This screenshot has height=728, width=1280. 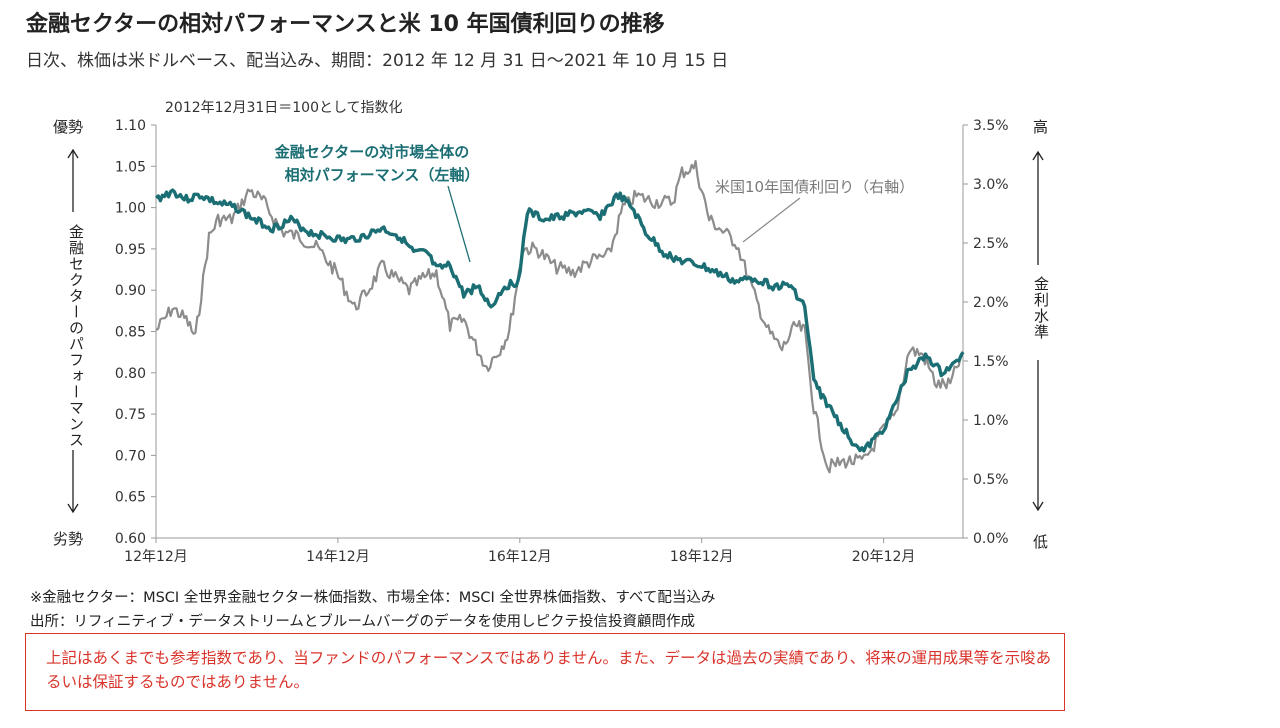 What do you see at coordinates (991, 185) in the screenshot?
I see `right-tick-label: 3.0%` at bounding box center [991, 185].